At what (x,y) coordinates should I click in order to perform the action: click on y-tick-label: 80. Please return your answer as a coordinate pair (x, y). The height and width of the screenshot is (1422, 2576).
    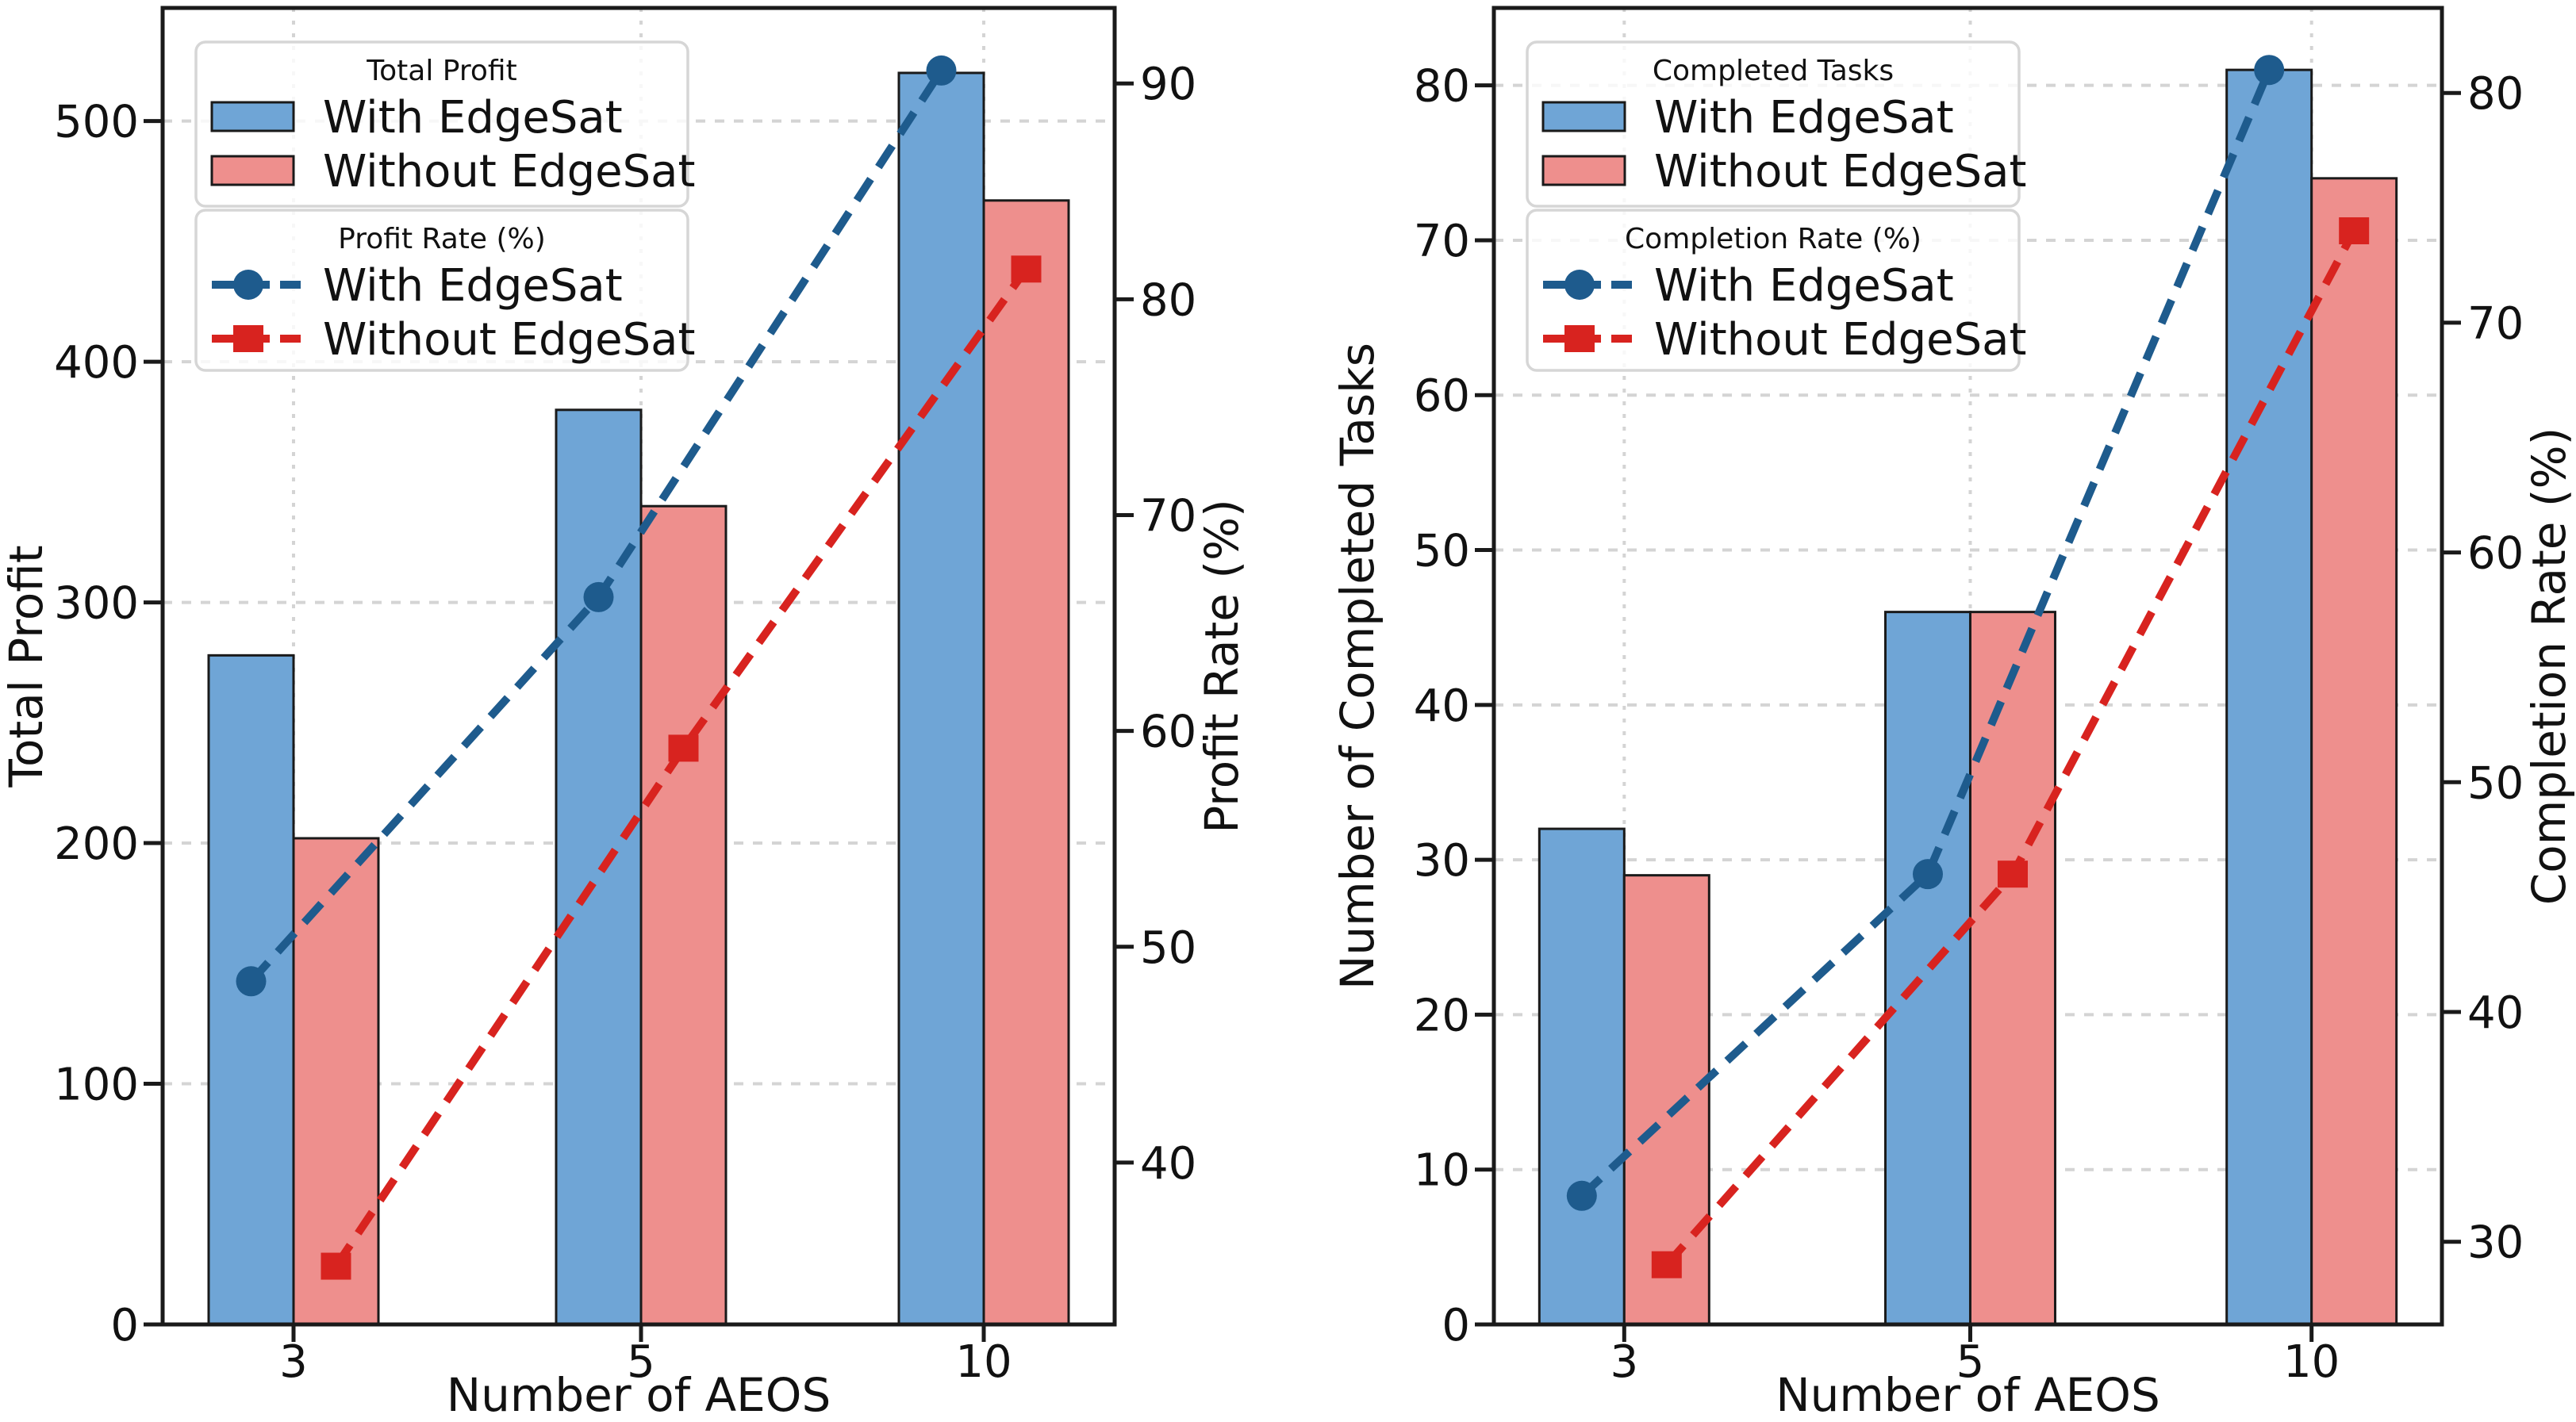
    Looking at the image, I should click on (1442, 87).